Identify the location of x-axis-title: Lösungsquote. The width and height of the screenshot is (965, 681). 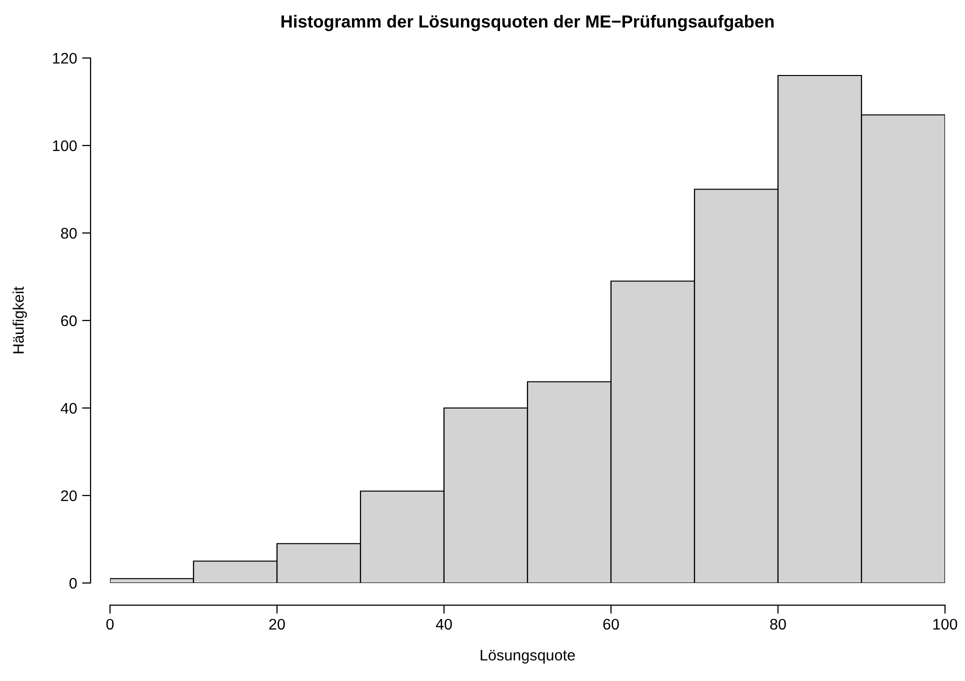
(527, 657).